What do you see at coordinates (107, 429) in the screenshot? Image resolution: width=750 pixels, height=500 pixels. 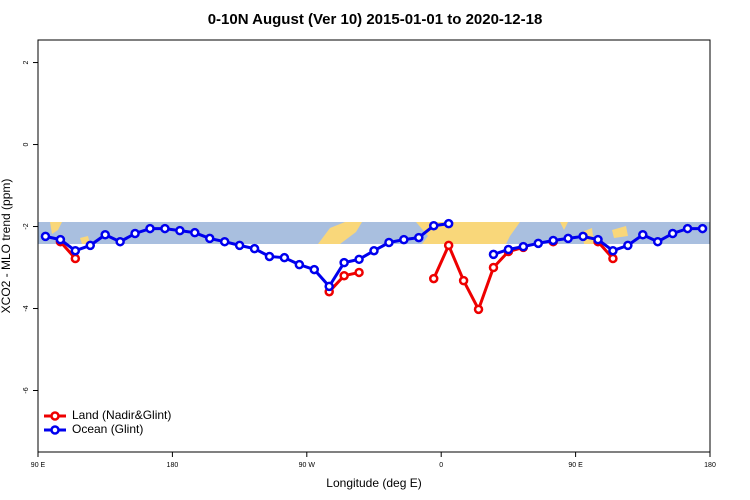 I see `legend-label: Ocean (Glint)` at bounding box center [107, 429].